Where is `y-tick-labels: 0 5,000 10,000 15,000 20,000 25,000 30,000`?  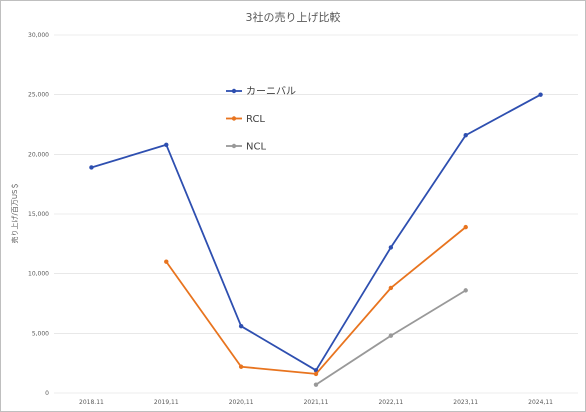
y-tick-labels: 0 5,000 10,000 15,000 20,000 25,000 30,000 is located at coordinates (38, 214).